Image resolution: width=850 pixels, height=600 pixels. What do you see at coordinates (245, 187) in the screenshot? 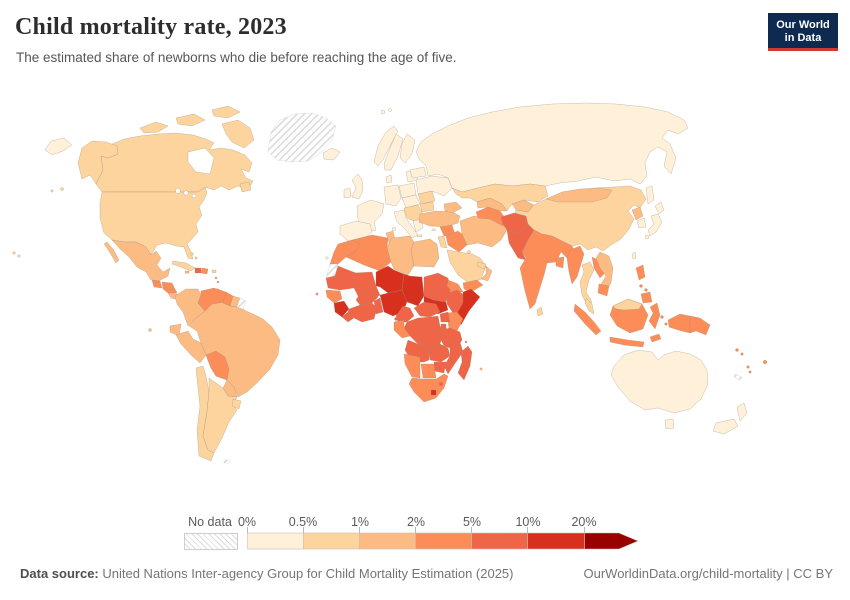
I see `country-canada-newfoundland` at bounding box center [245, 187].